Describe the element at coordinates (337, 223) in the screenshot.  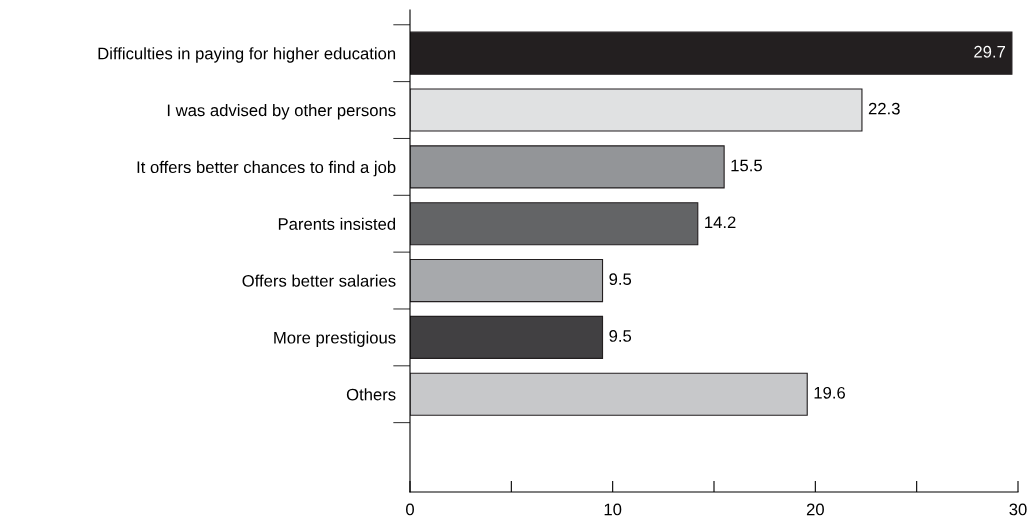
I see `y-tick-label: Parents insisted` at that location.